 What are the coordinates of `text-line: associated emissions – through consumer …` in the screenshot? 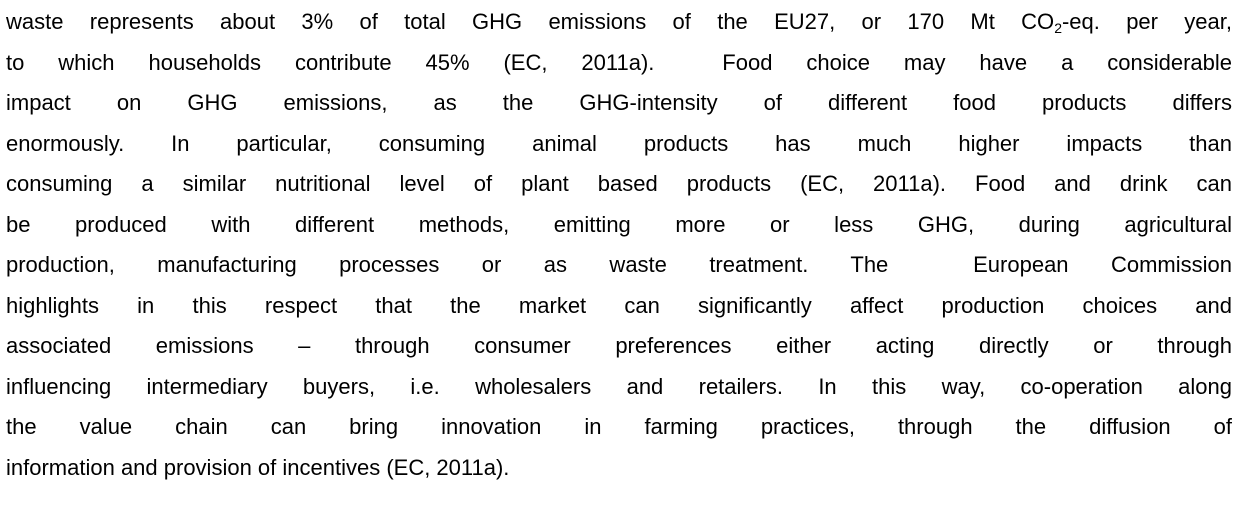 It's located at (619, 345).